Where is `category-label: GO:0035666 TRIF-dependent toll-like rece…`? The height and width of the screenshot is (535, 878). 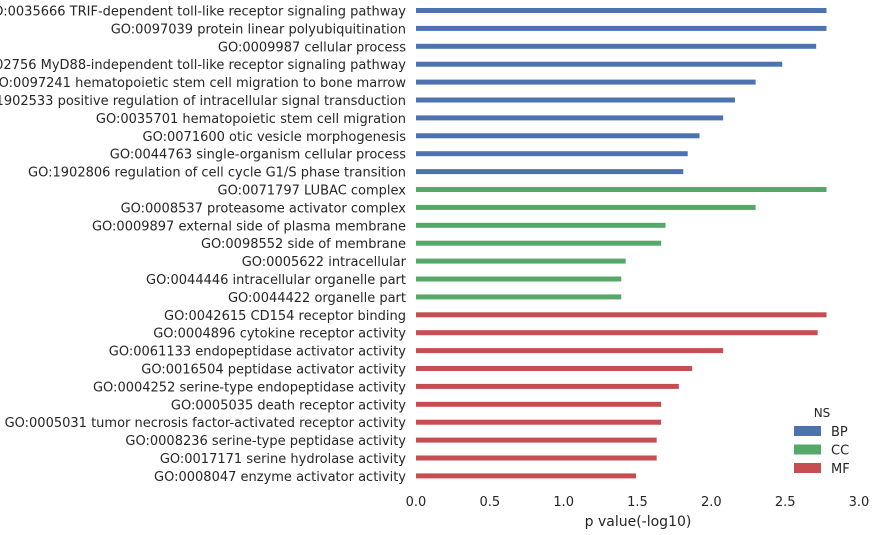 category-label: GO:0035666 TRIF-dependent toll-like rece… is located at coordinates (203, 12).